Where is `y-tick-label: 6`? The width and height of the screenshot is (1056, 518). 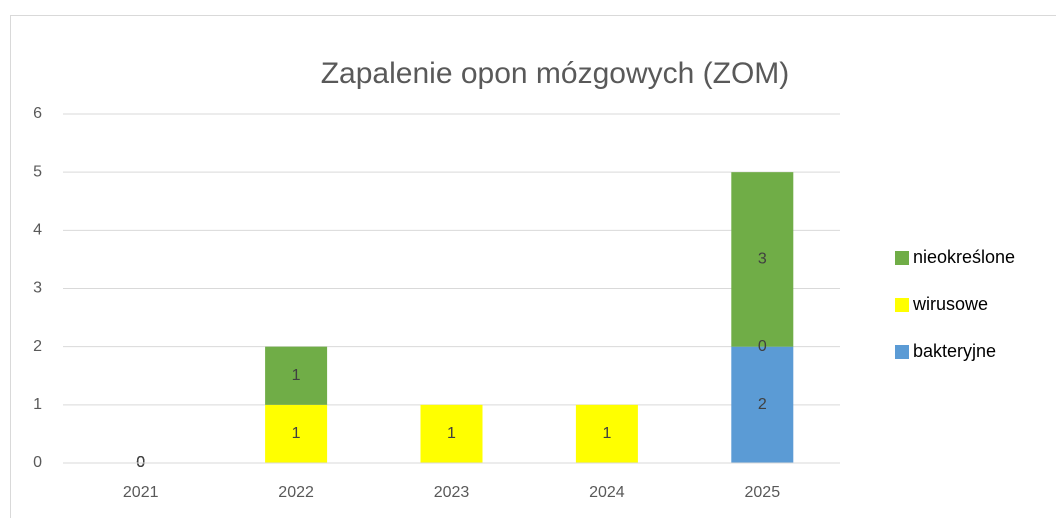
y-tick-label: 6 is located at coordinates (37, 113).